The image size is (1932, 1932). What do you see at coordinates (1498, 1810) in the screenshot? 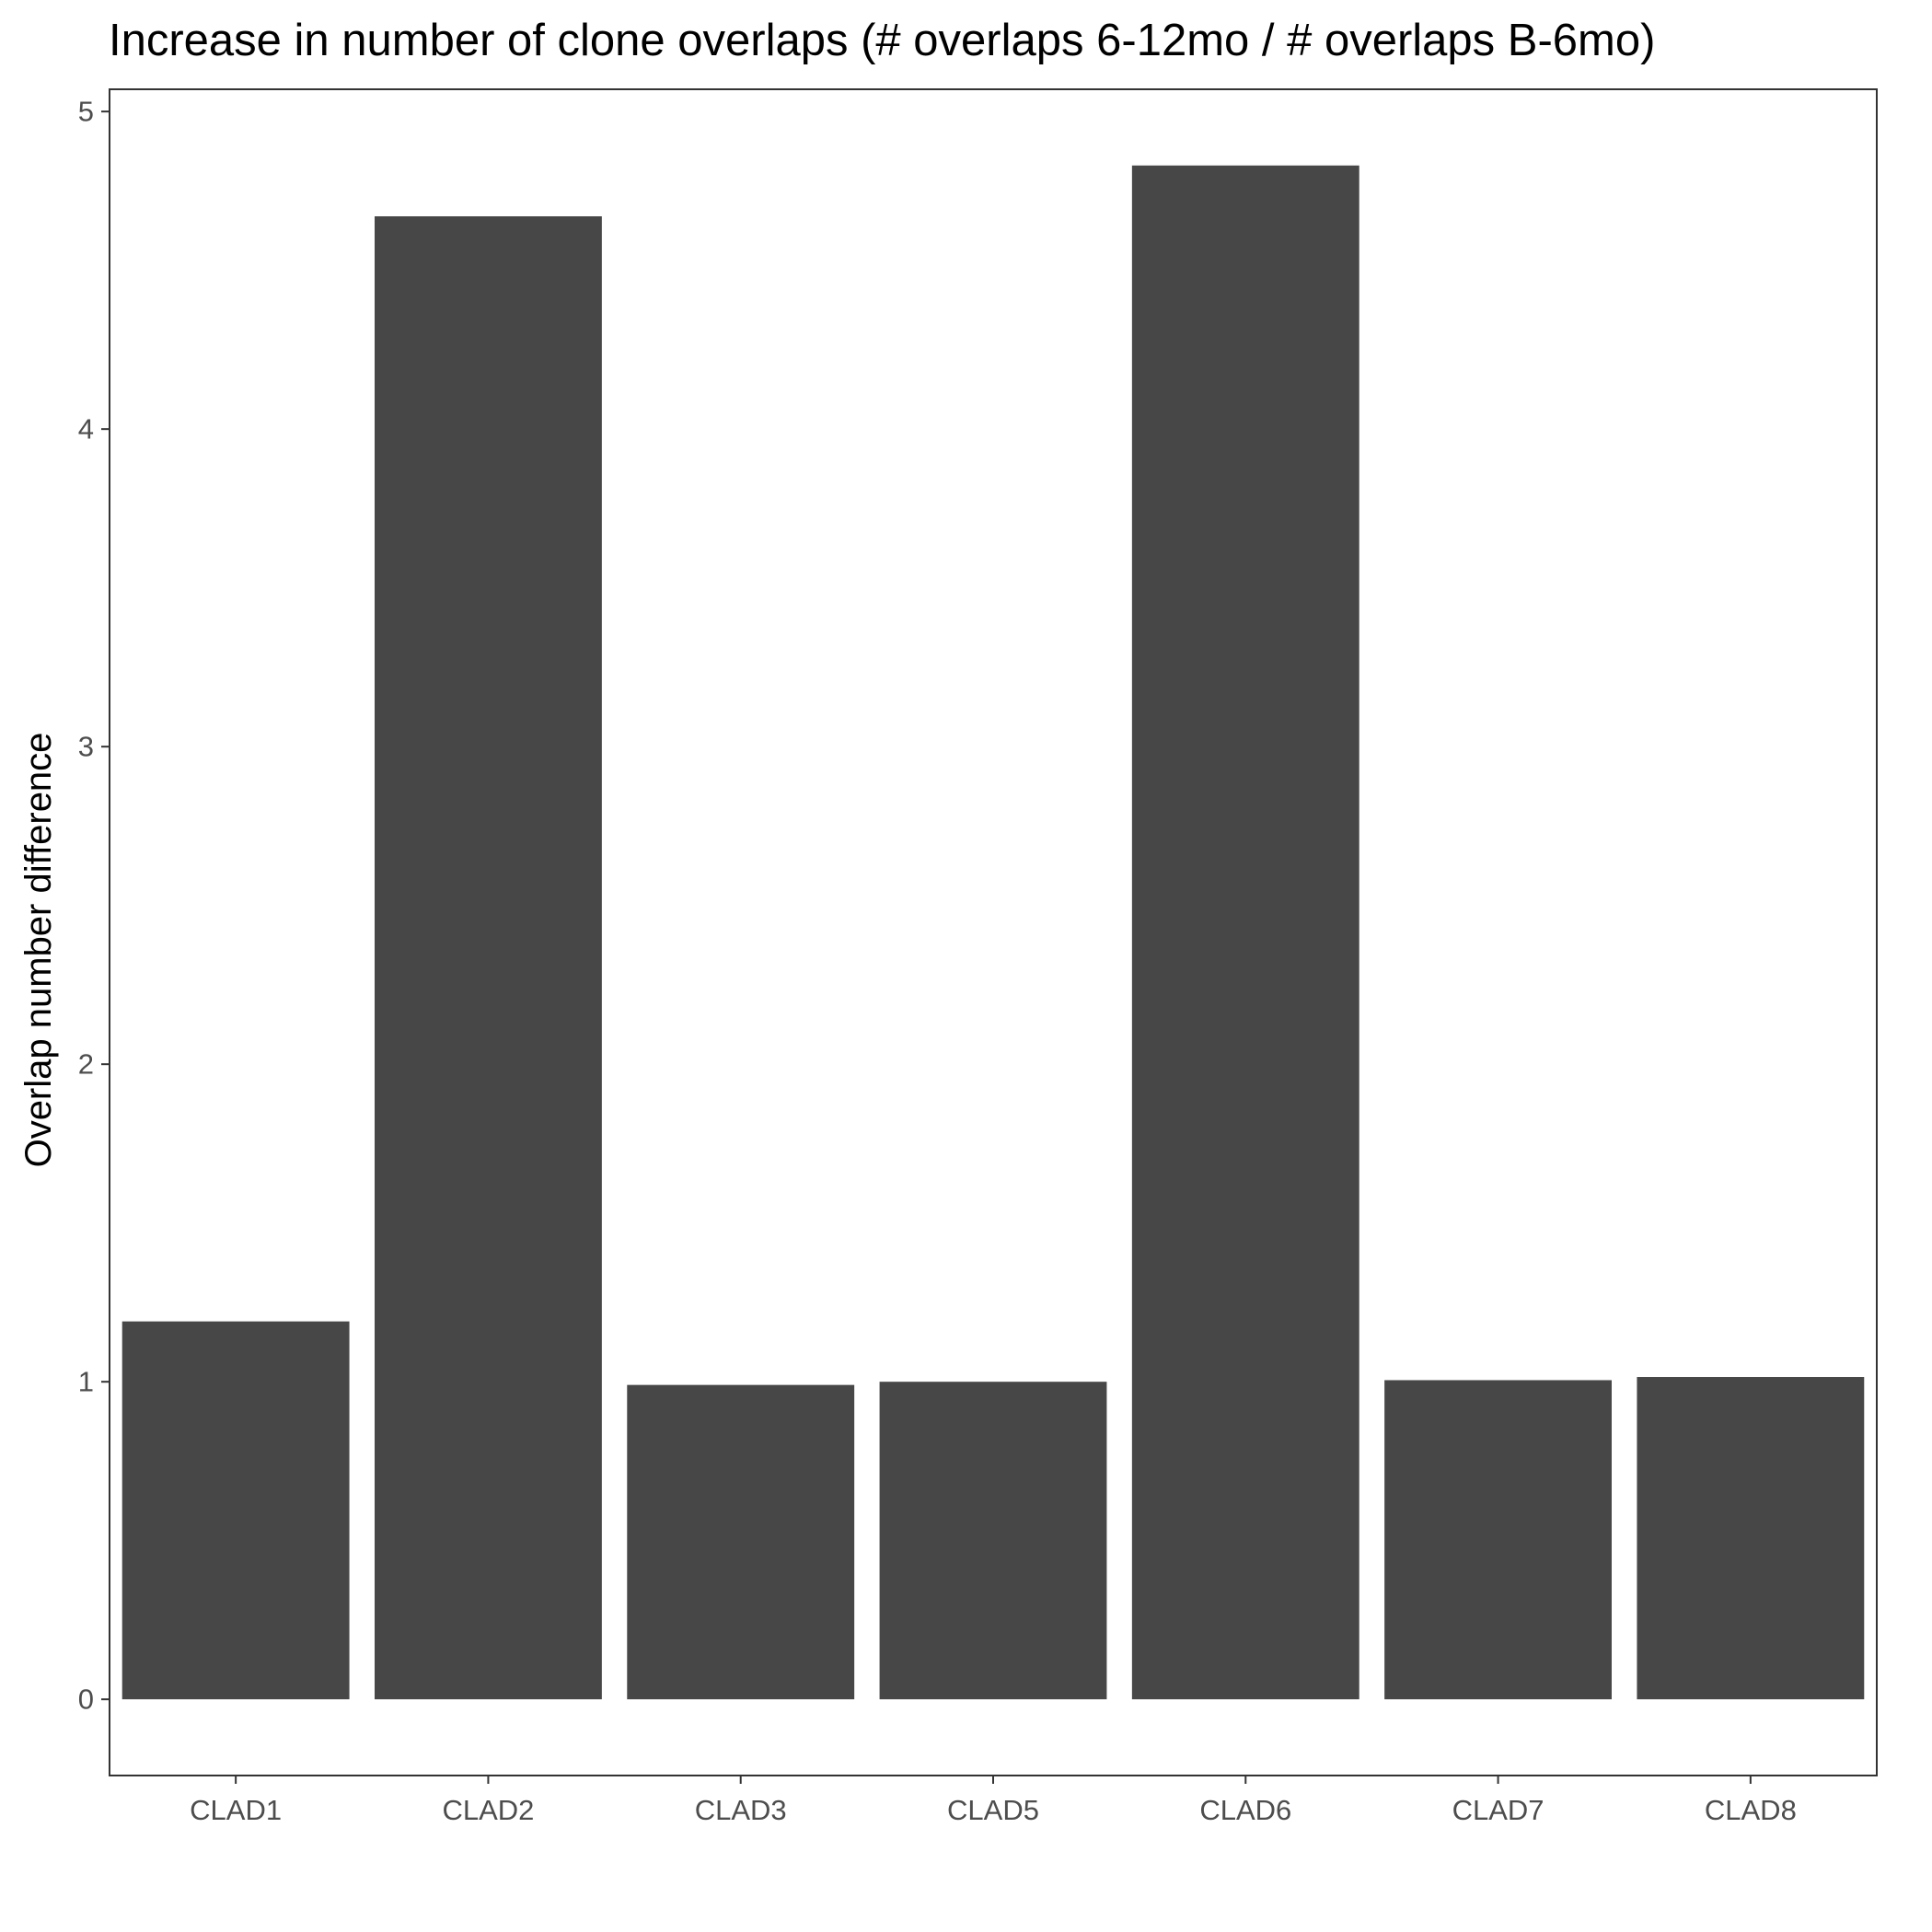
I see `x-tick-label-clad7: CLAD7` at bounding box center [1498, 1810].